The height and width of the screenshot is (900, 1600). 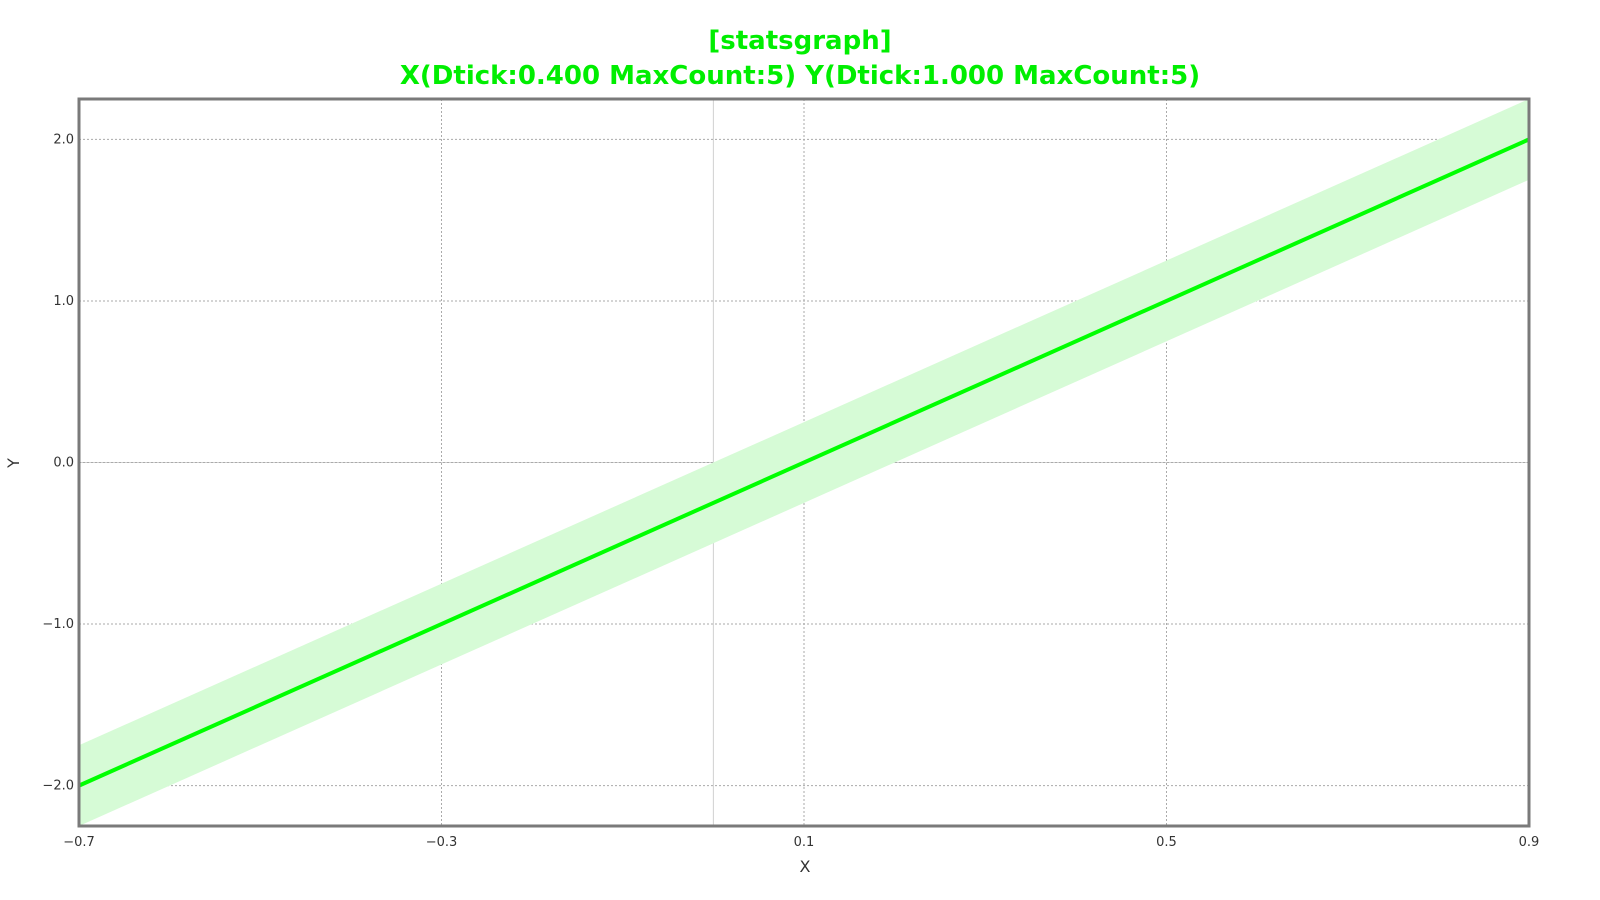 What do you see at coordinates (79, 842) in the screenshot?
I see `x-tick-label: −0.7` at bounding box center [79, 842].